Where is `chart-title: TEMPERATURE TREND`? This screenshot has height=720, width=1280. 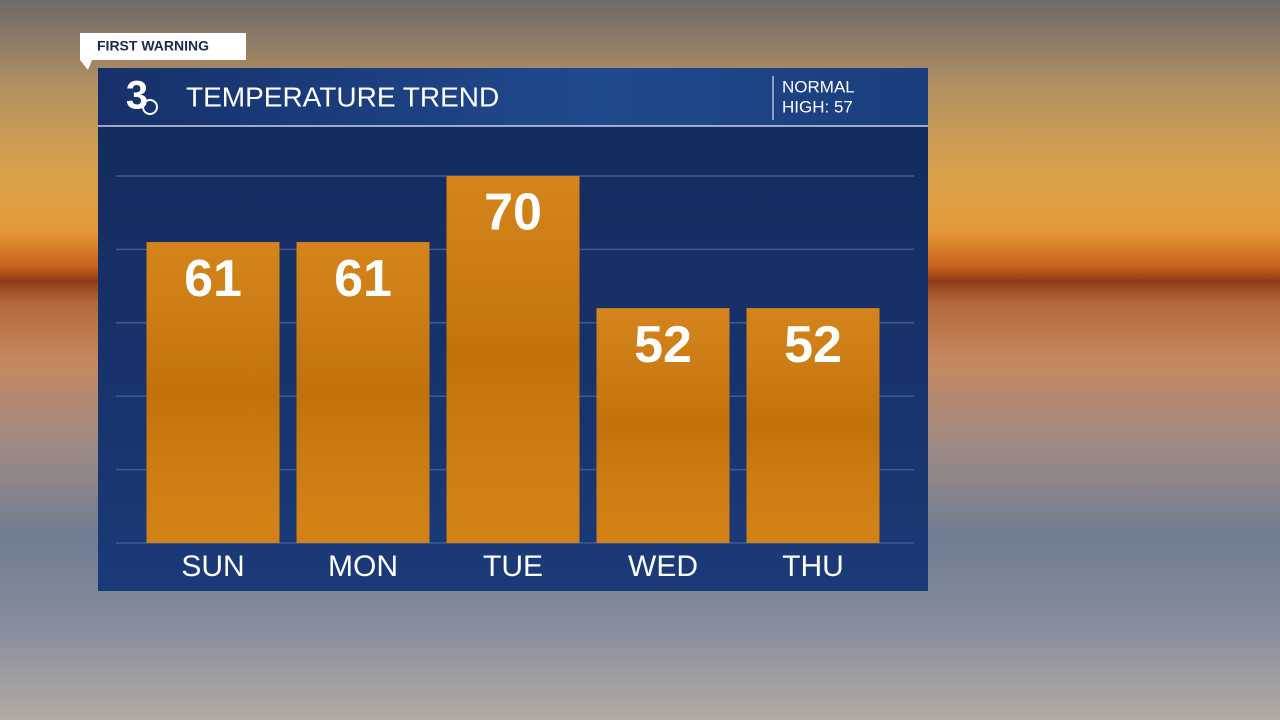
chart-title: TEMPERATURE TREND is located at coordinates (342, 96).